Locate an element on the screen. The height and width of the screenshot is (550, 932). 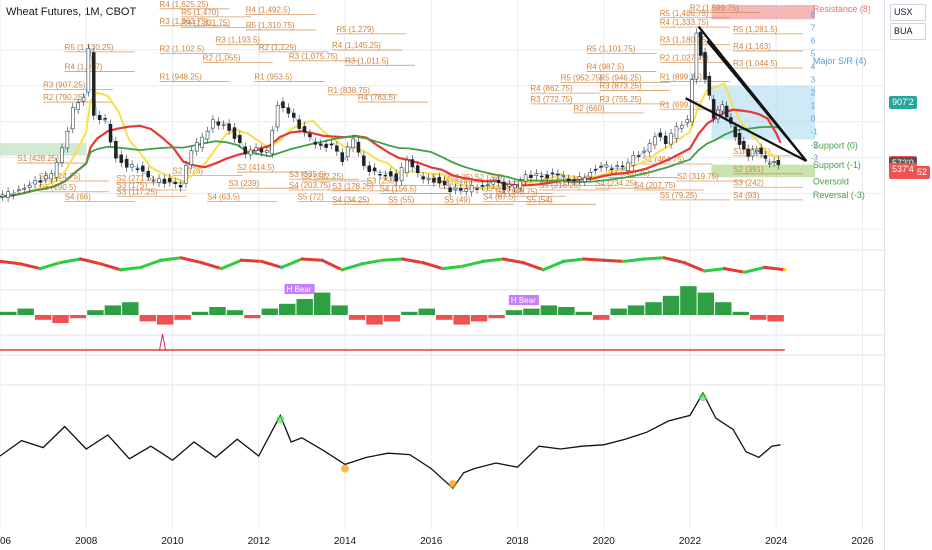
x-tick-label: 2024 is located at coordinates (776, 541).